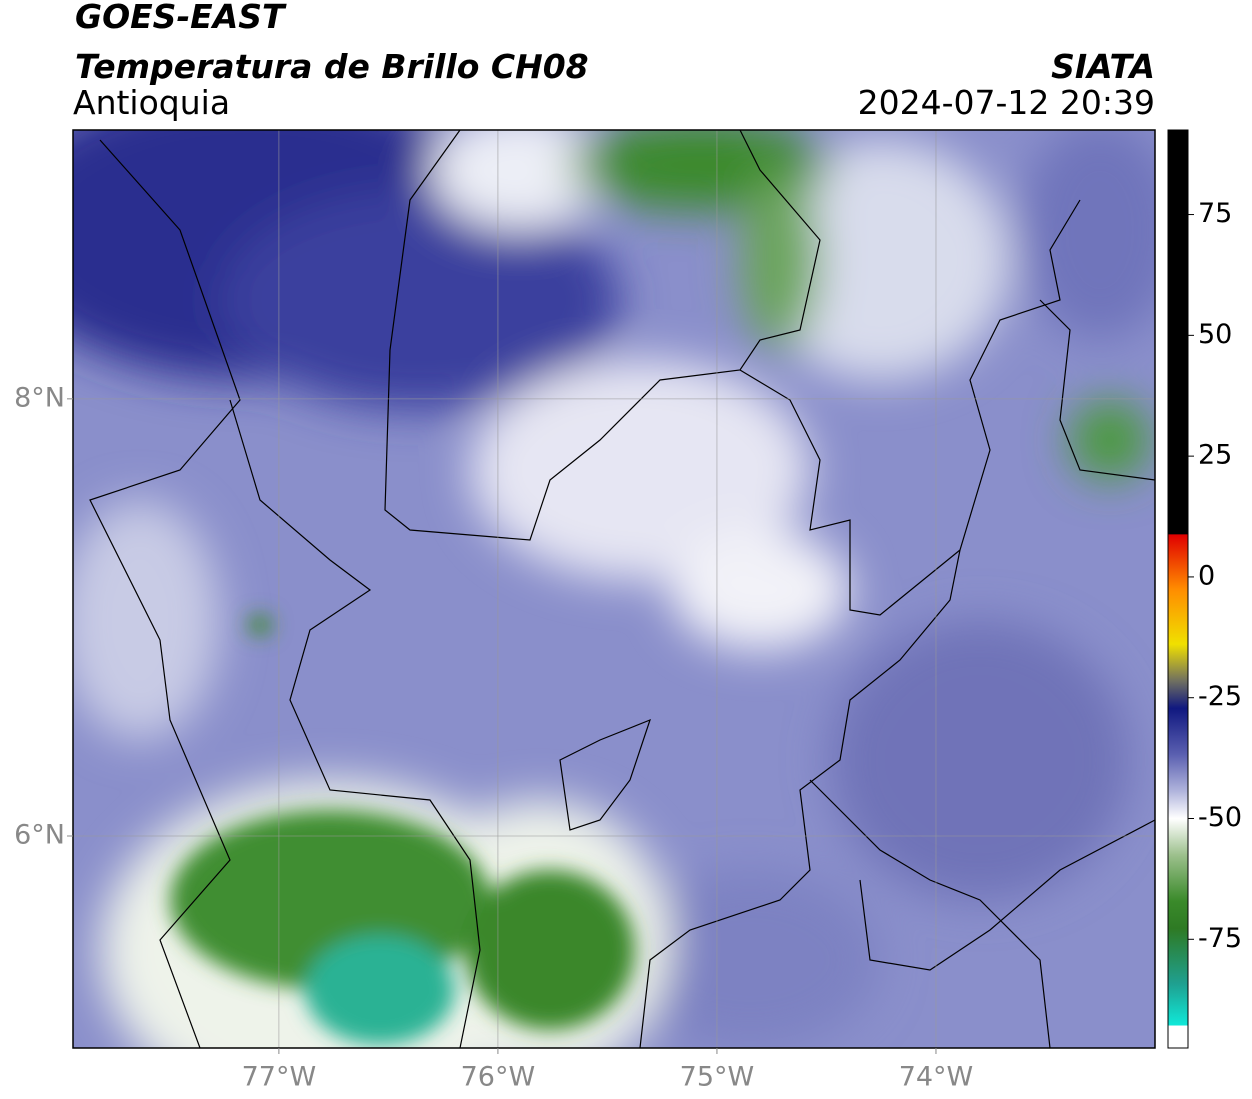 The height and width of the screenshot is (1099, 1252). What do you see at coordinates (1215, 213) in the screenshot?
I see `colorbar-tick-label: 75` at bounding box center [1215, 213].